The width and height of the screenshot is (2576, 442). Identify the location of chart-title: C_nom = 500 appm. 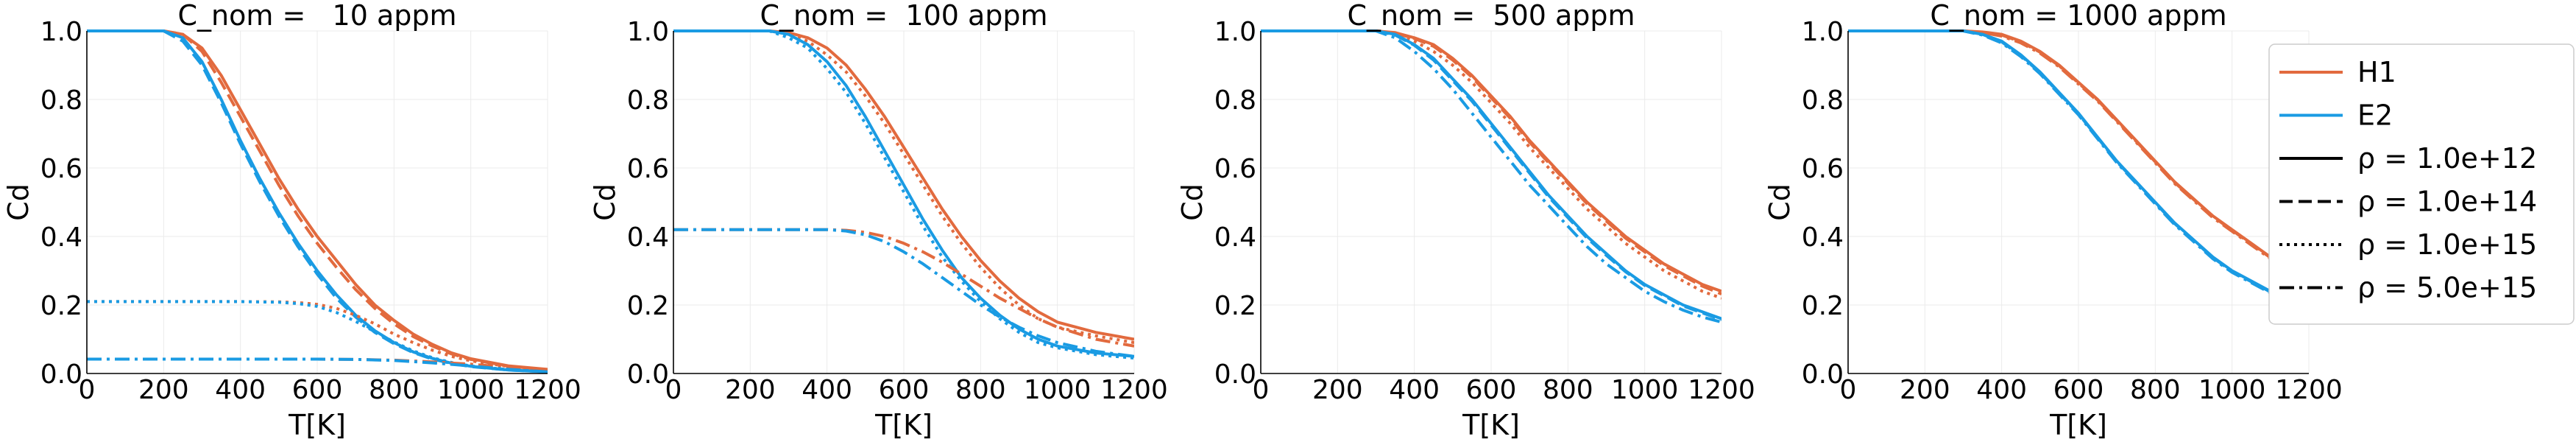
(1491, 16).